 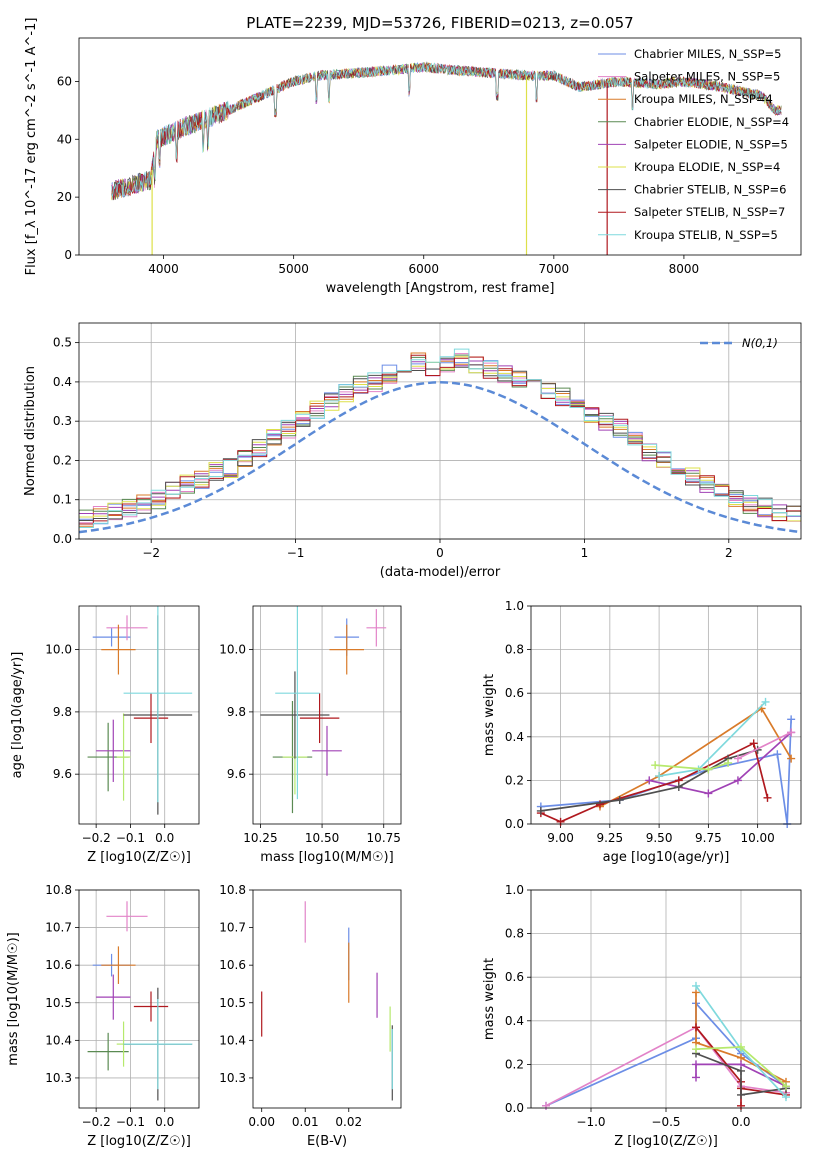 I want to click on x-tick-label: 9.50, so click(x=659, y=838).